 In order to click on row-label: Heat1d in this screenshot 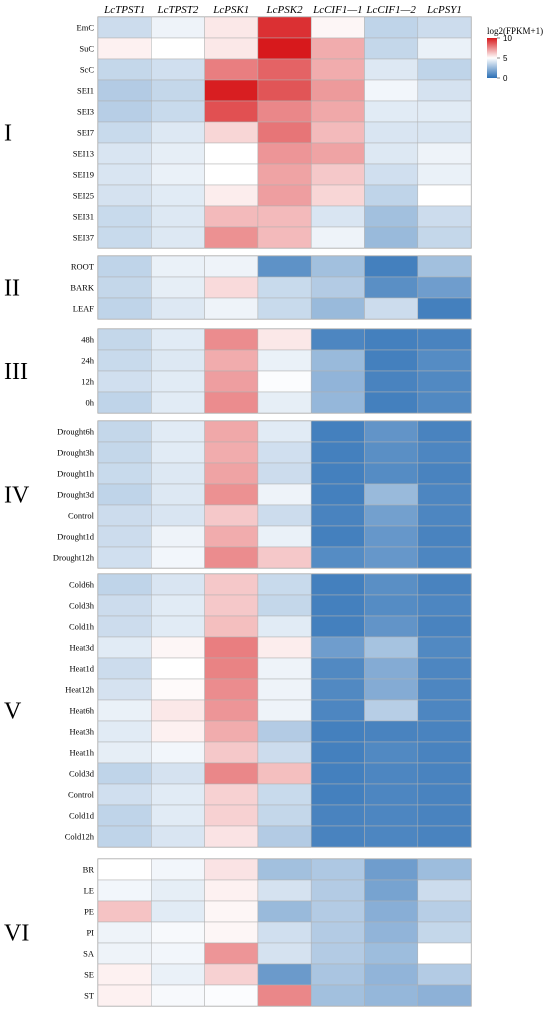, I will do `click(81, 669)`.